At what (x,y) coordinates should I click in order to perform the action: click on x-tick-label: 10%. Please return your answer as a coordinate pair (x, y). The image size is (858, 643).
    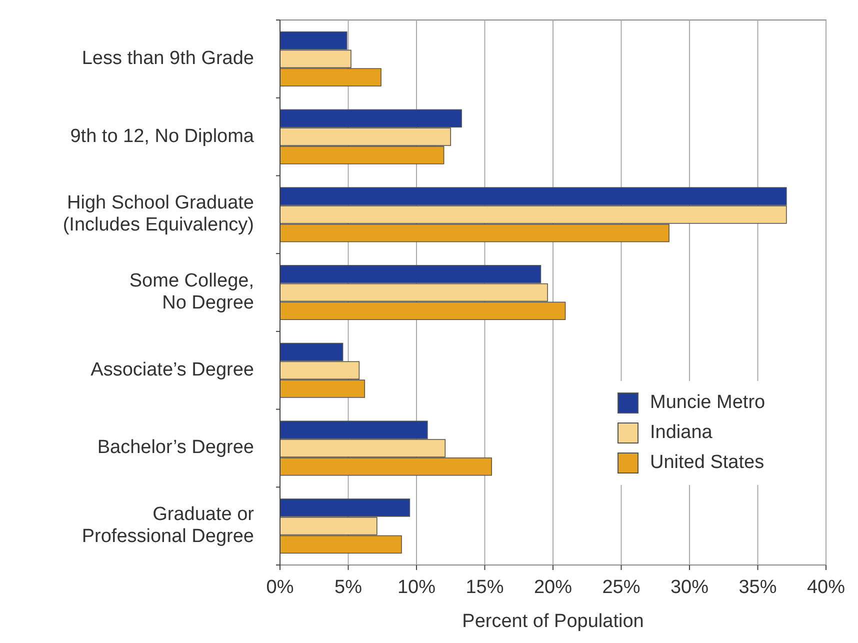
    Looking at the image, I should click on (416, 587).